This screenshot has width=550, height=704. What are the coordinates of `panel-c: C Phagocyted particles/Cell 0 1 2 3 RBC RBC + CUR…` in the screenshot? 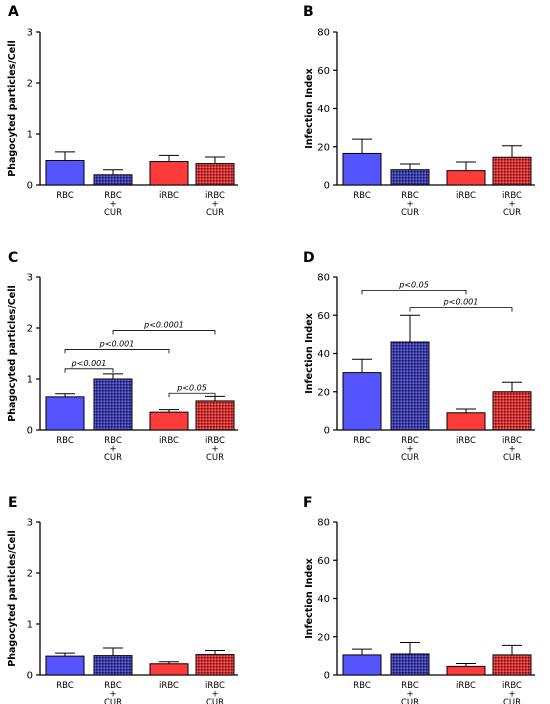 It's located at (122, 356).